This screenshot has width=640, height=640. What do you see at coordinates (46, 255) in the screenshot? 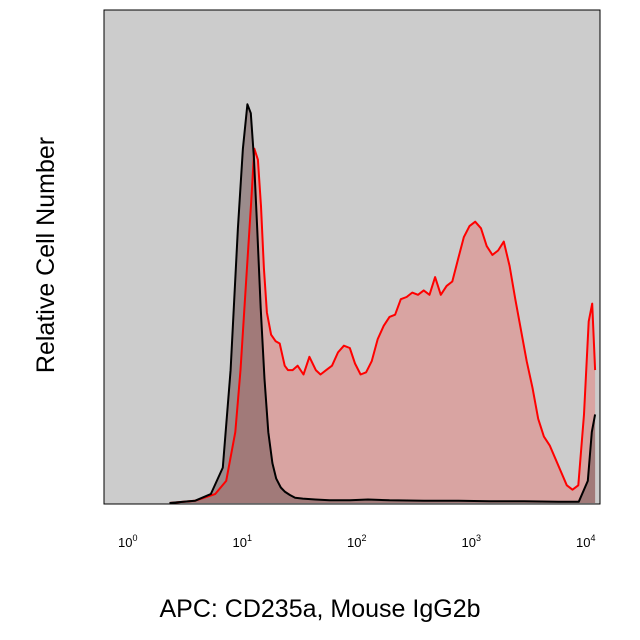
I see `y-axis-label: Relative Cell Number` at bounding box center [46, 255].